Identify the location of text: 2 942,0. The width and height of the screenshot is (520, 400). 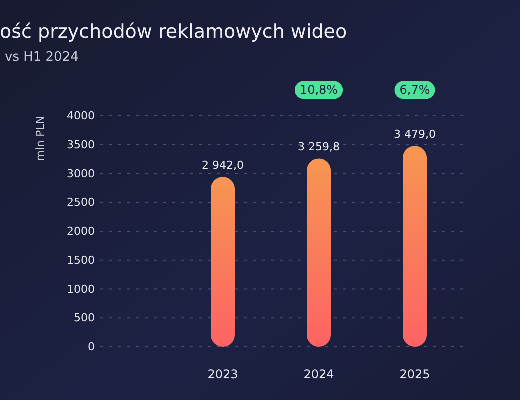
(223, 165).